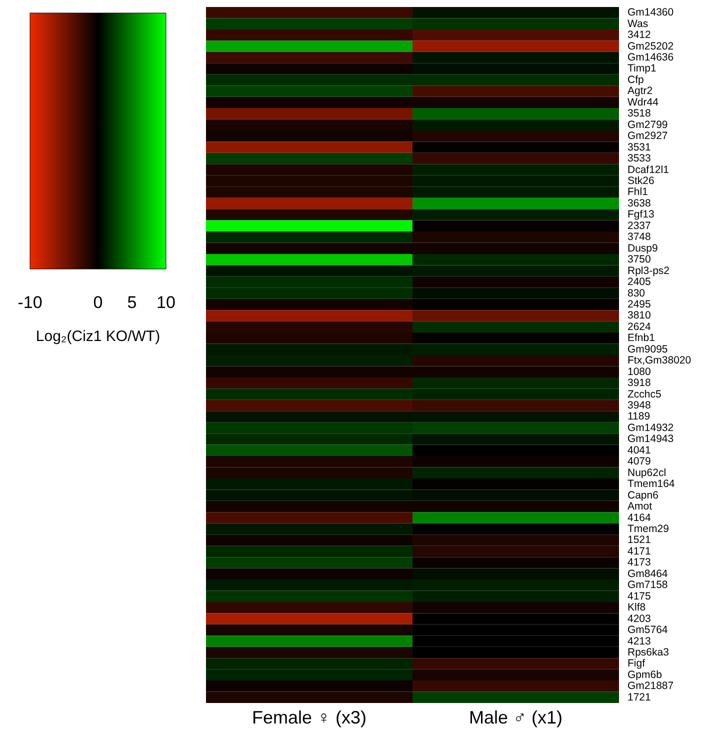 This screenshot has height=738, width=715. I want to click on y-tick-label: Figf, so click(637, 664).